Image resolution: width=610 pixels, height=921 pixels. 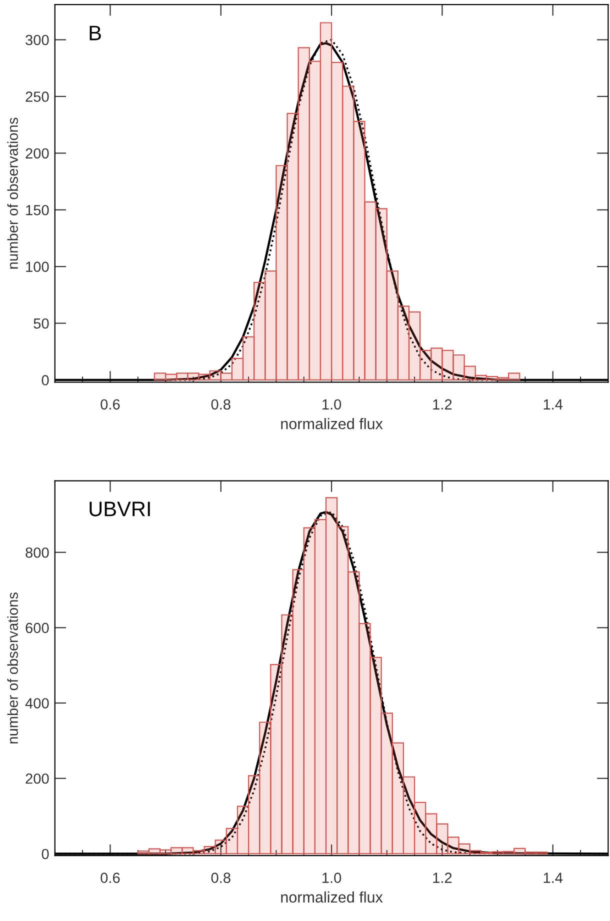 What do you see at coordinates (37, 552) in the screenshot?
I see `y-tick-label: 800` at bounding box center [37, 552].